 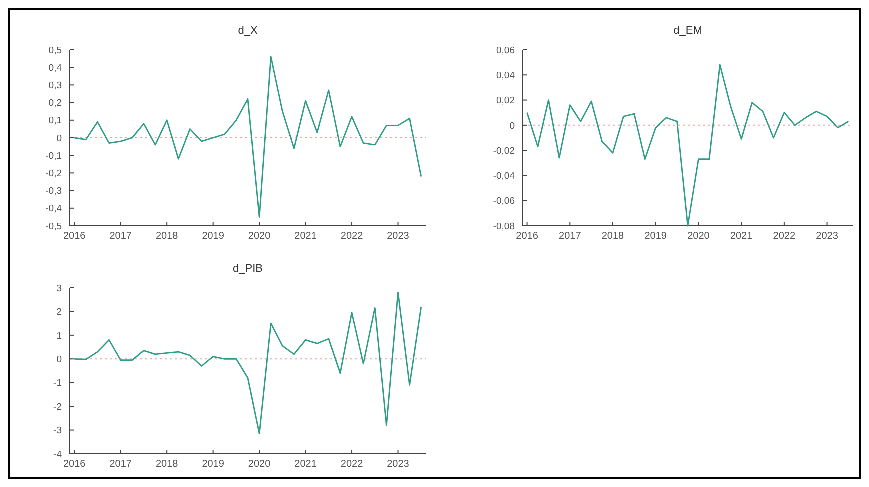 What do you see at coordinates (55, 104) in the screenshot?
I see `y-tick-label: 0,2` at bounding box center [55, 104].